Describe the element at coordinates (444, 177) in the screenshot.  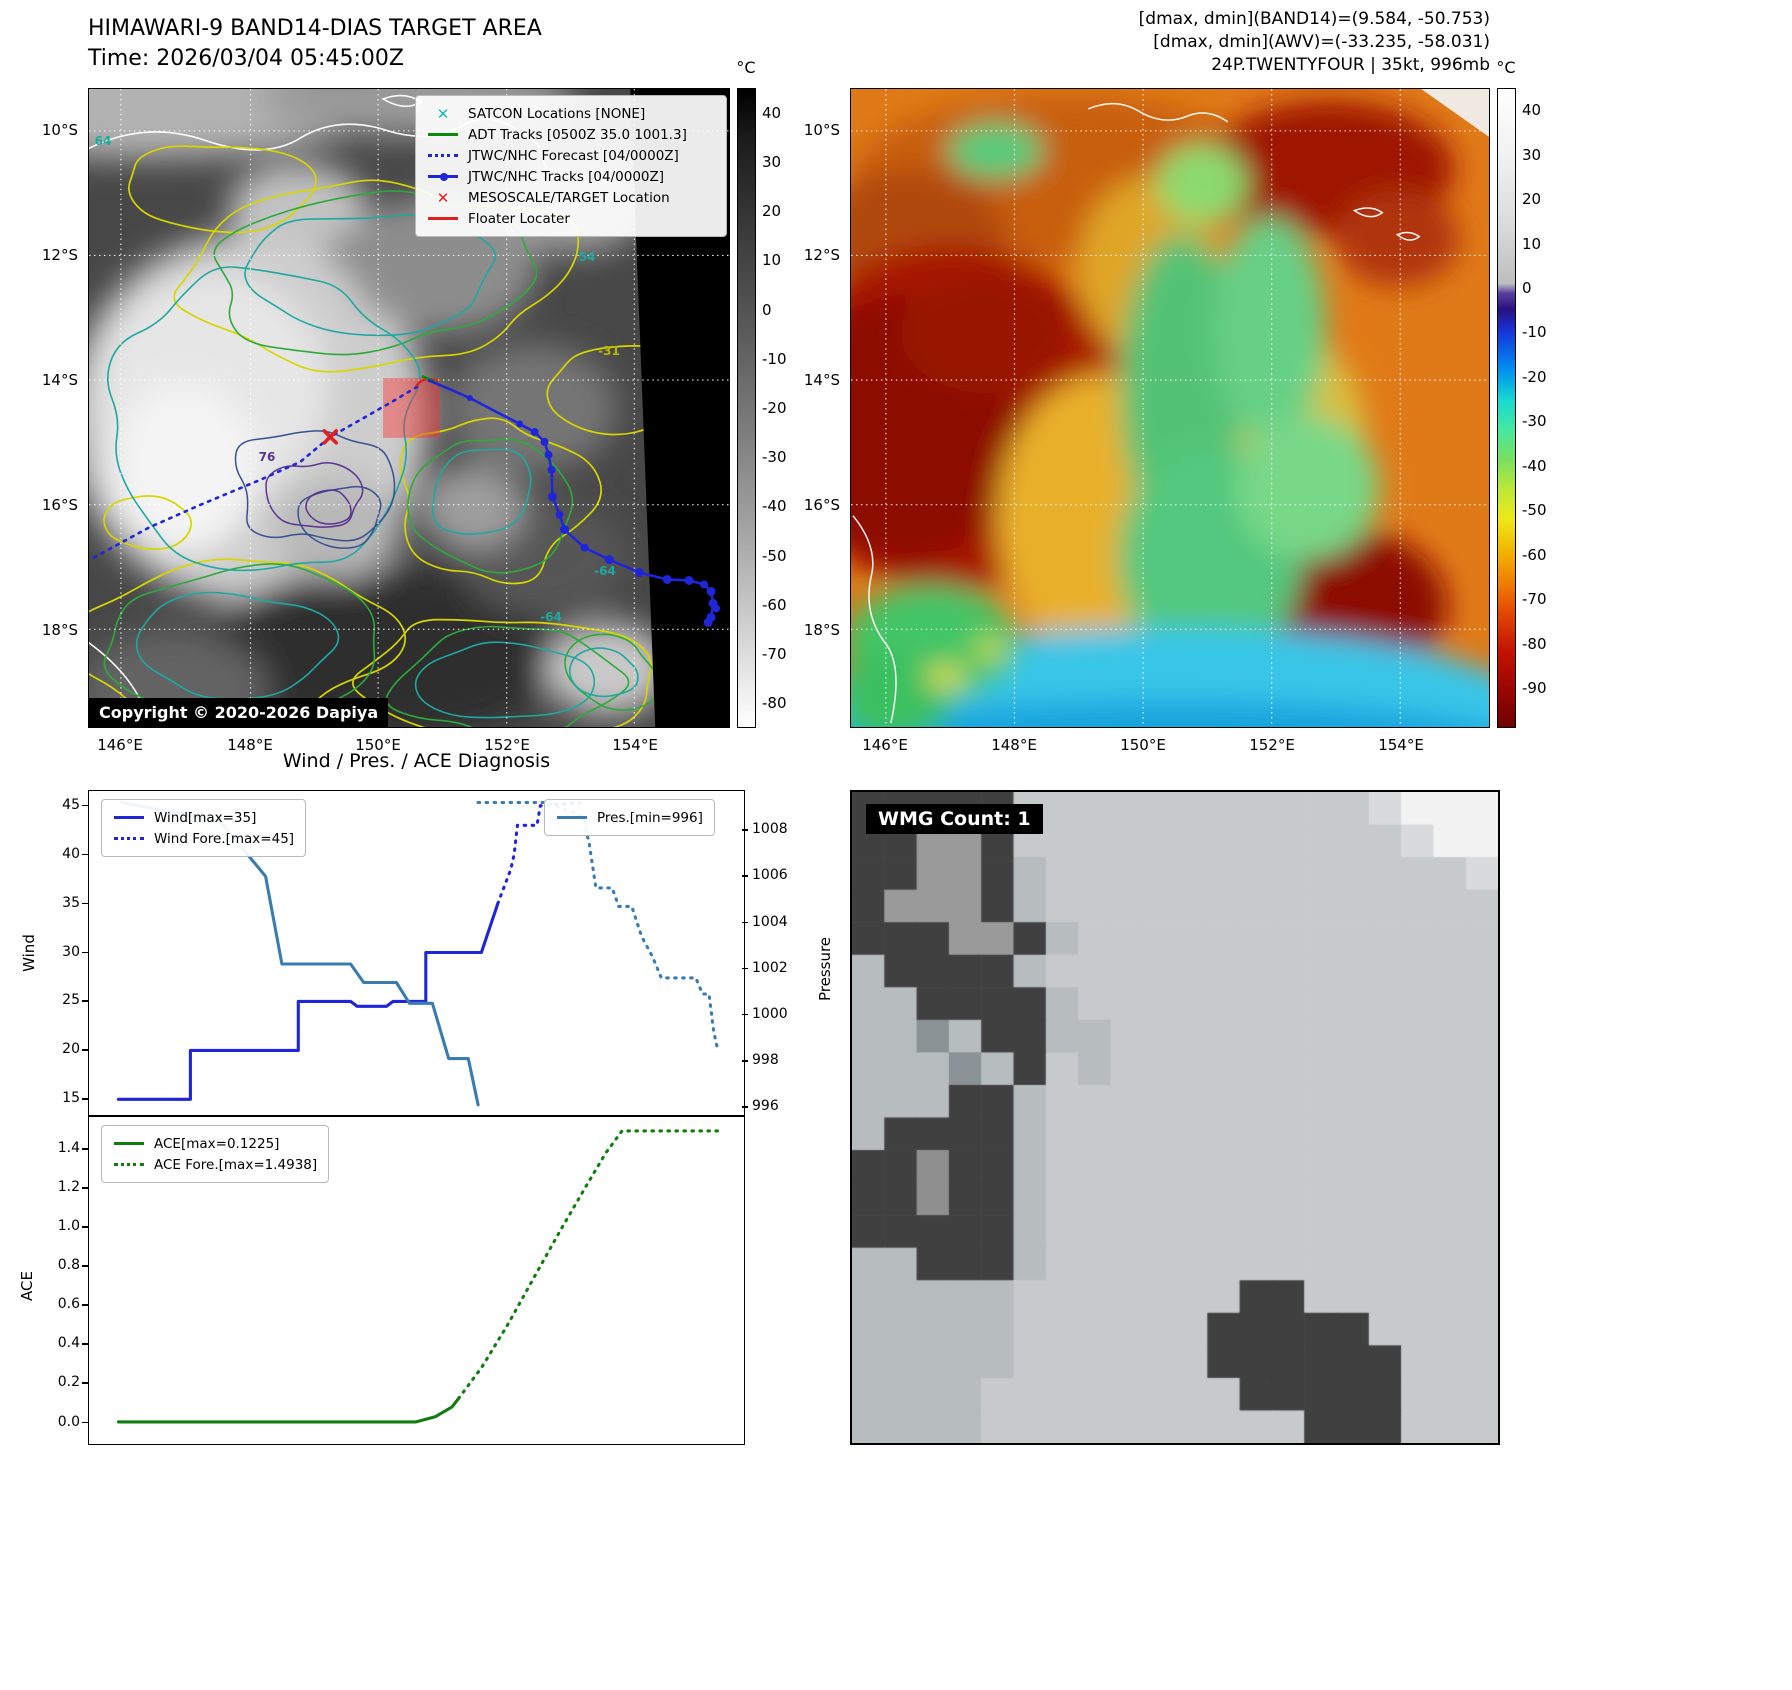
I see `dot-marker-icon` at that location.